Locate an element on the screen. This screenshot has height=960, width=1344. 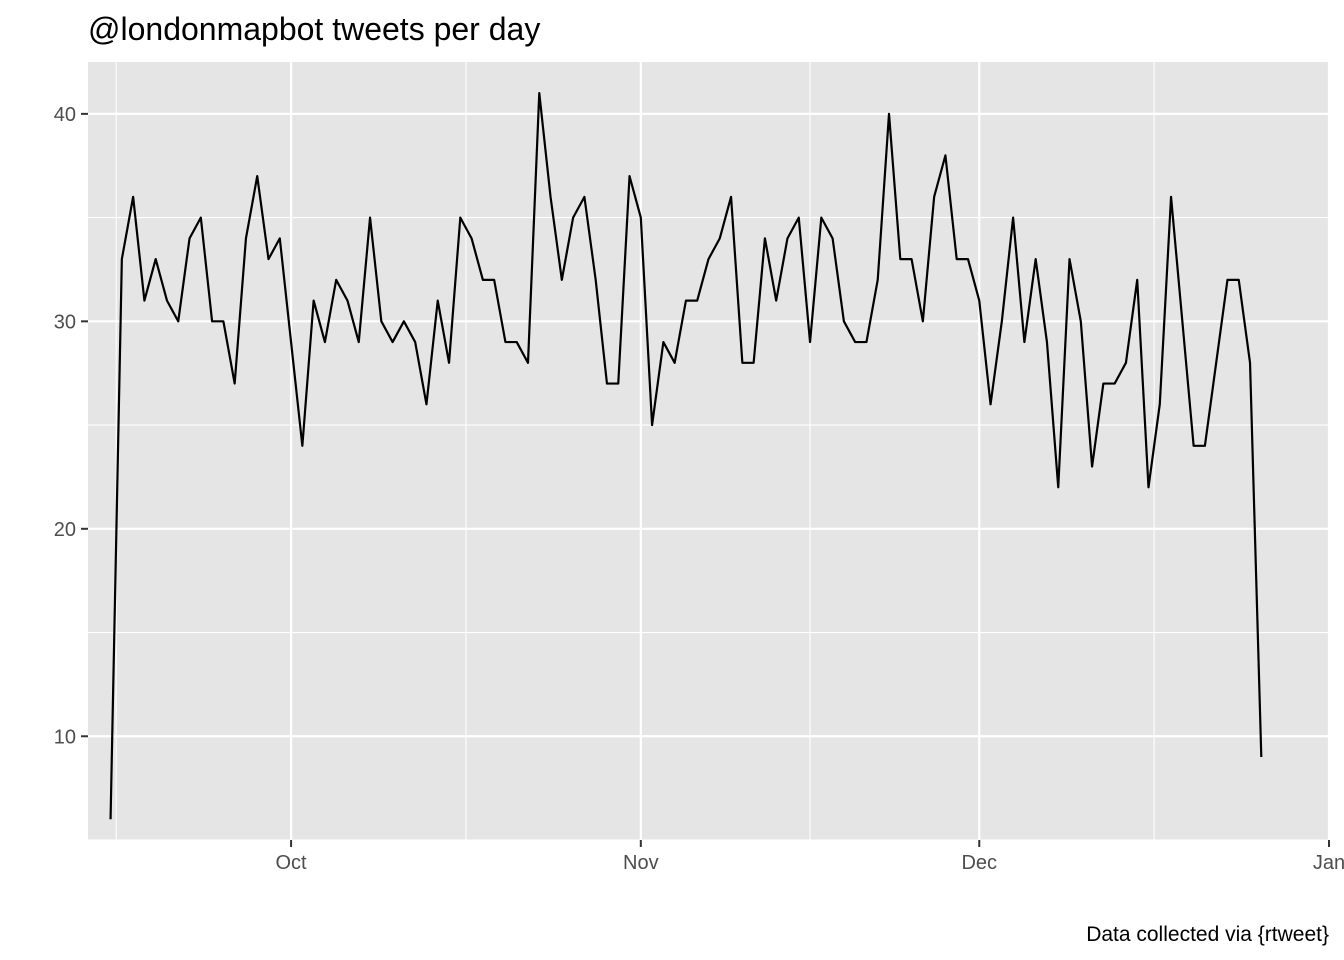
x-tick-label: Dec is located at coordinates (979, 863).